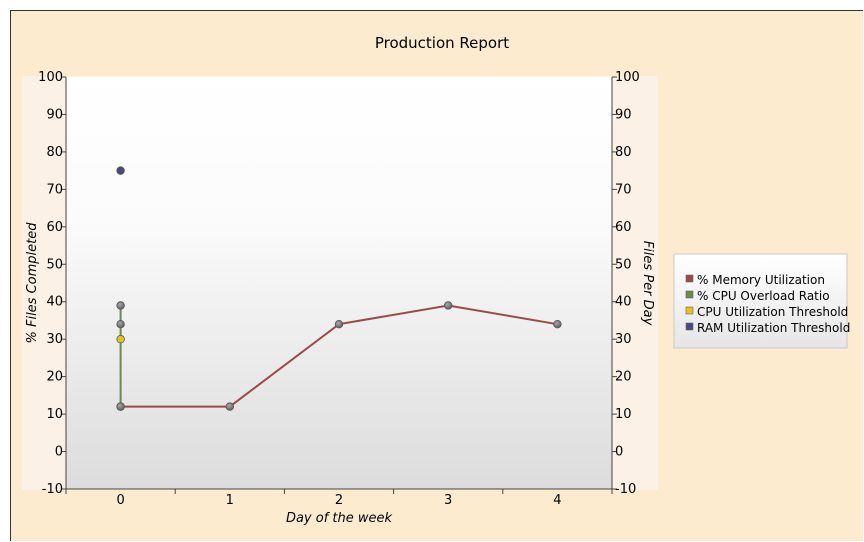 Image resolution: width=864 pixels, height=542 pixels. Describe the element at coordinates (54, 414) in the screenshot. I see `y-tick-label: 10` at that location.